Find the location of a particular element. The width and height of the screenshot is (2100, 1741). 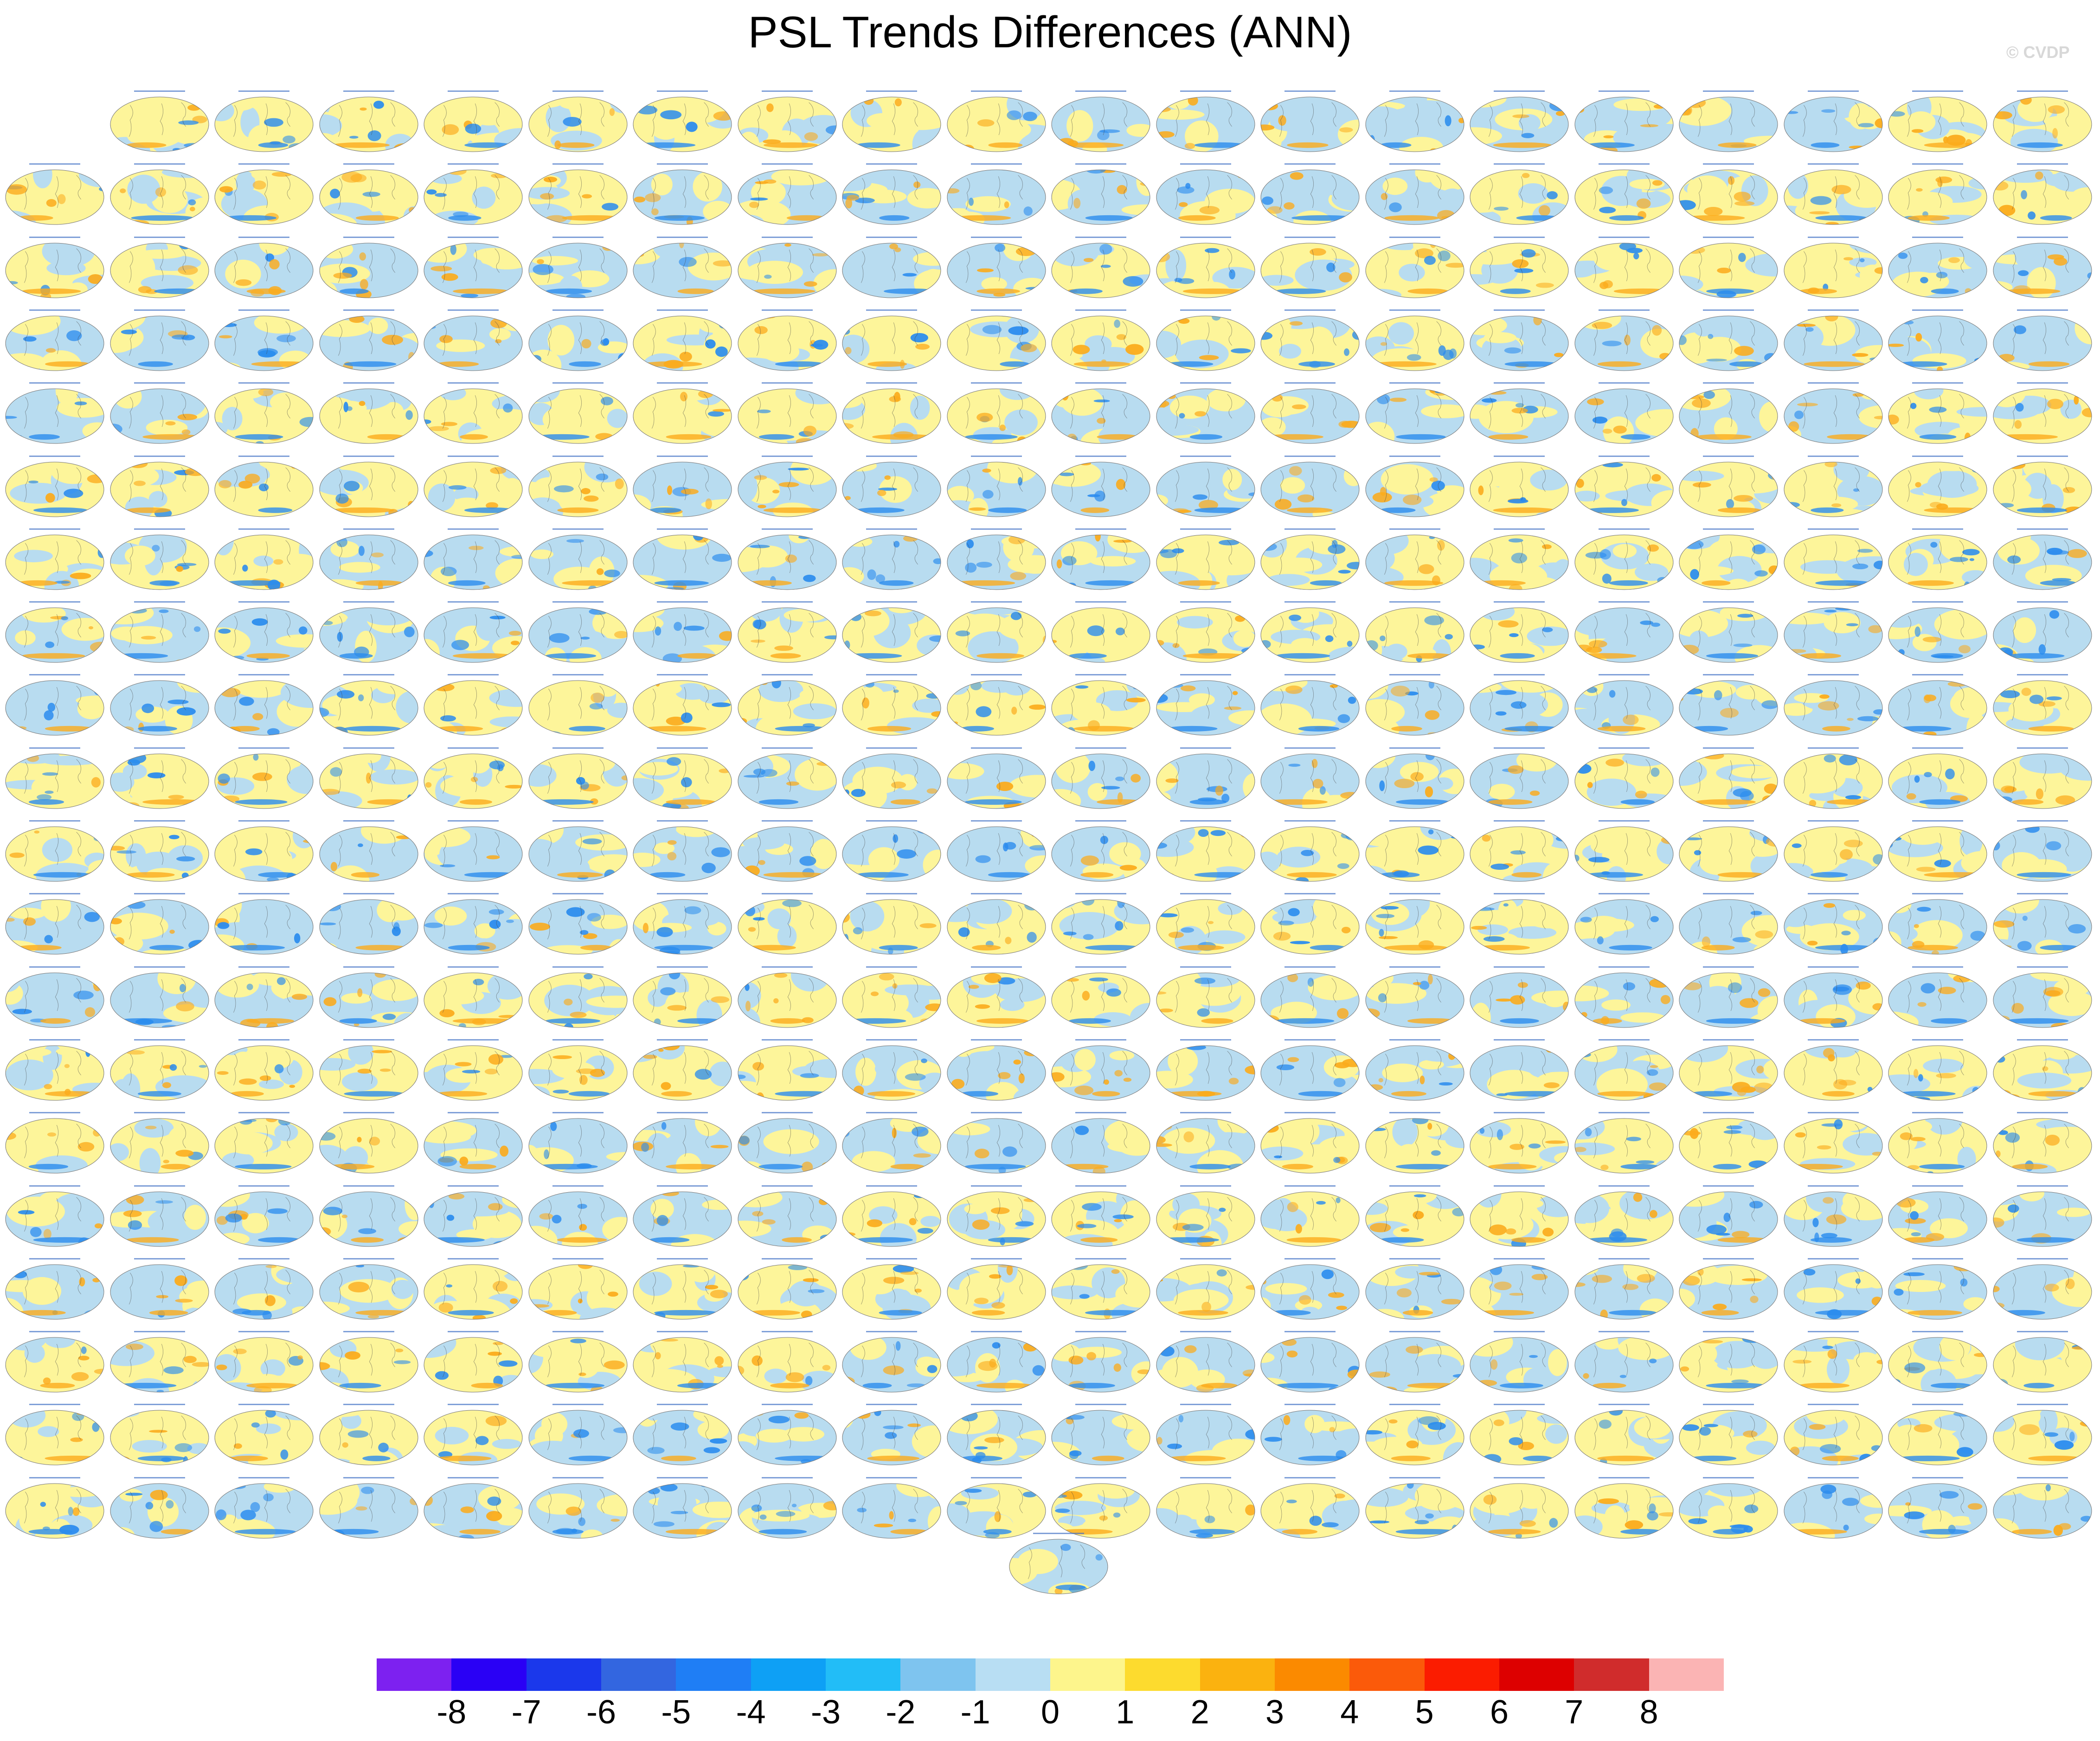

colorbar-tick-label: -6 is located at coordinates (601, 1712).